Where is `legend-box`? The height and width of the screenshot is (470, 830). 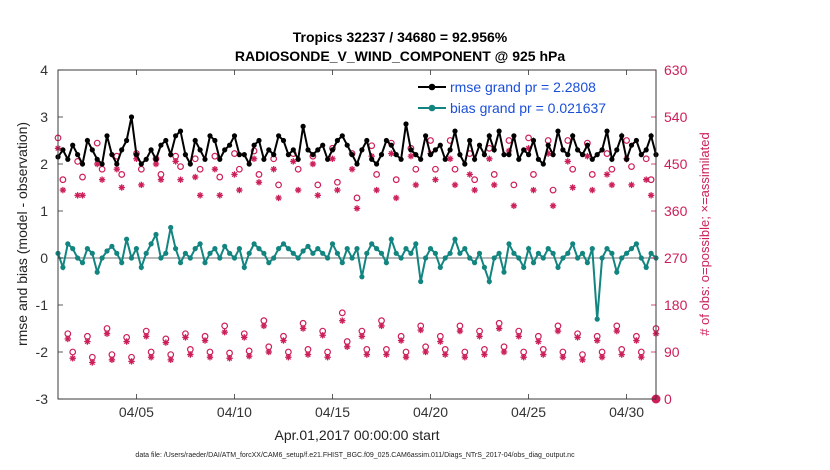 legend-box is located at coordinates (531, 98).